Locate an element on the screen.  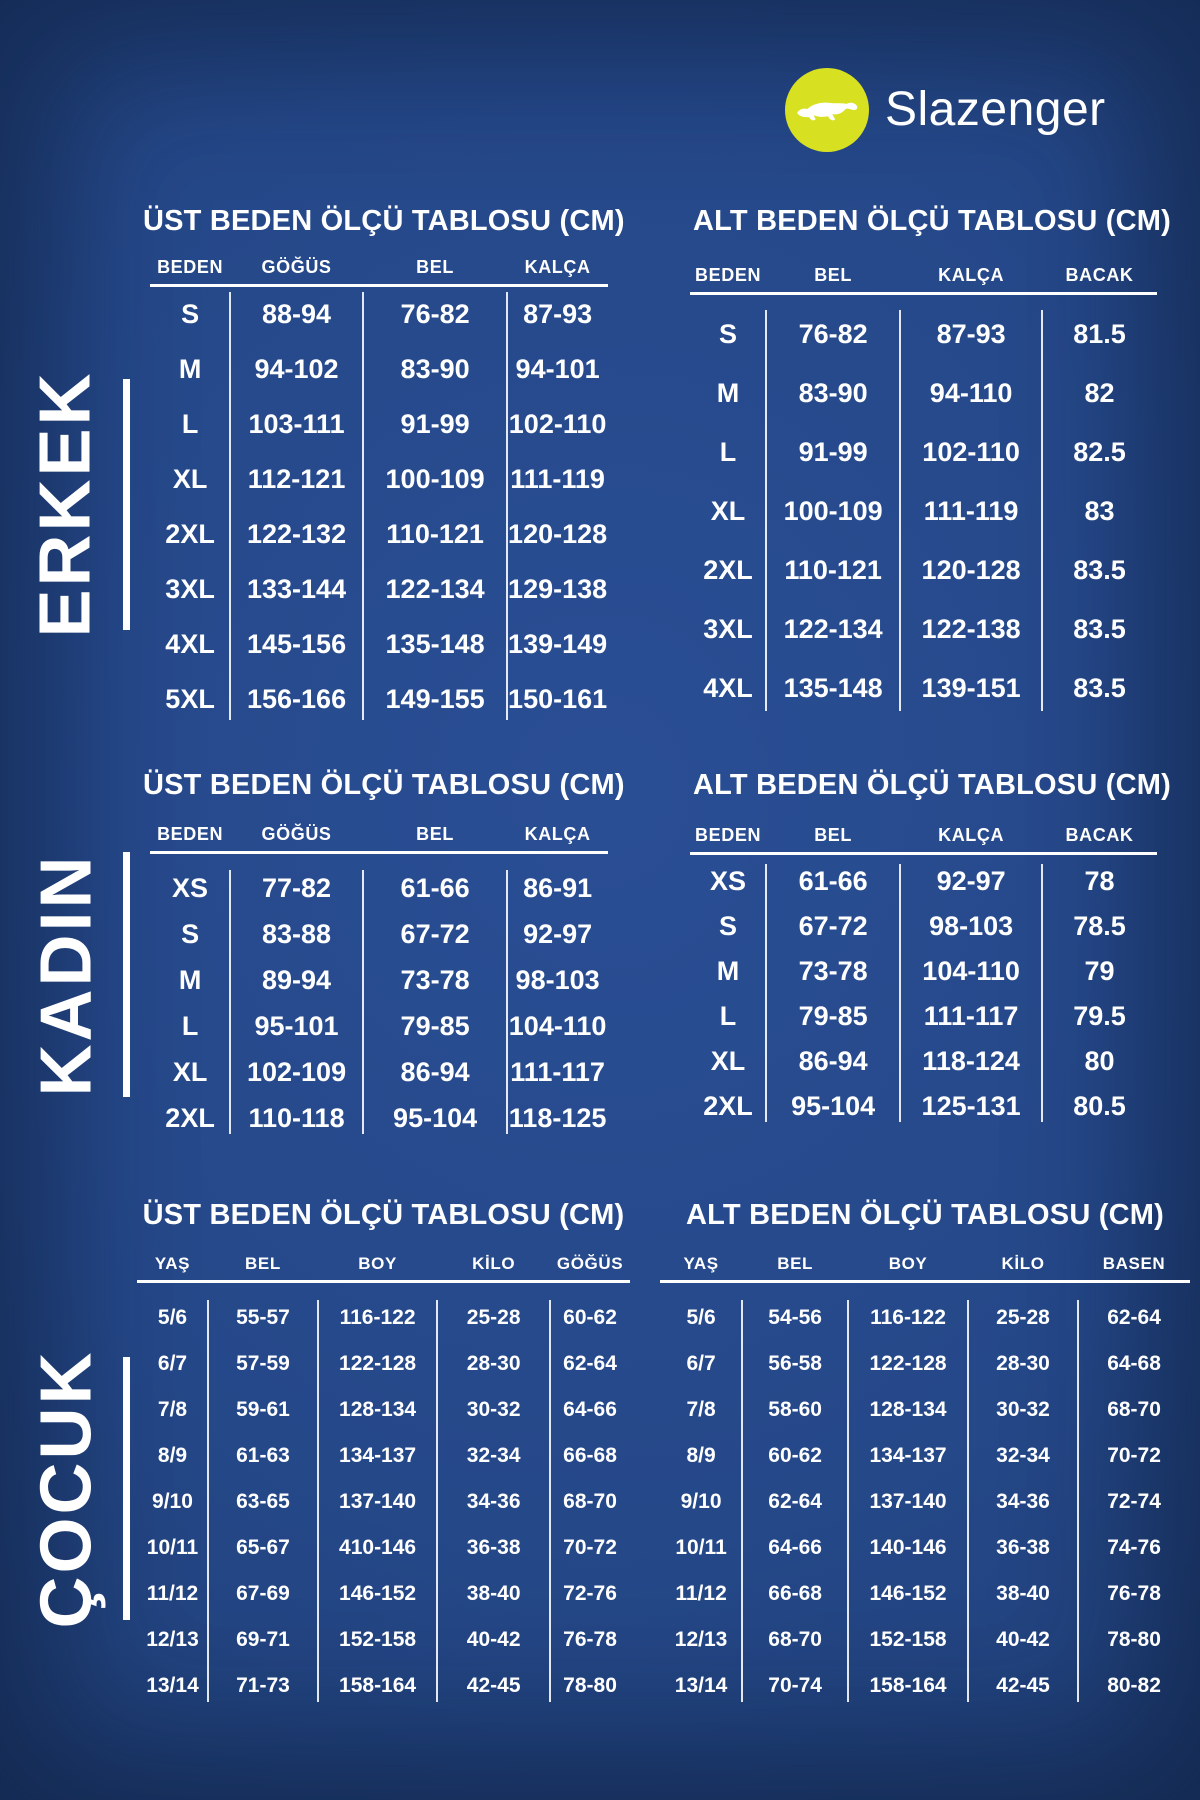
measurement-cell: 80-82 is located at coordinates (1134, 1685).